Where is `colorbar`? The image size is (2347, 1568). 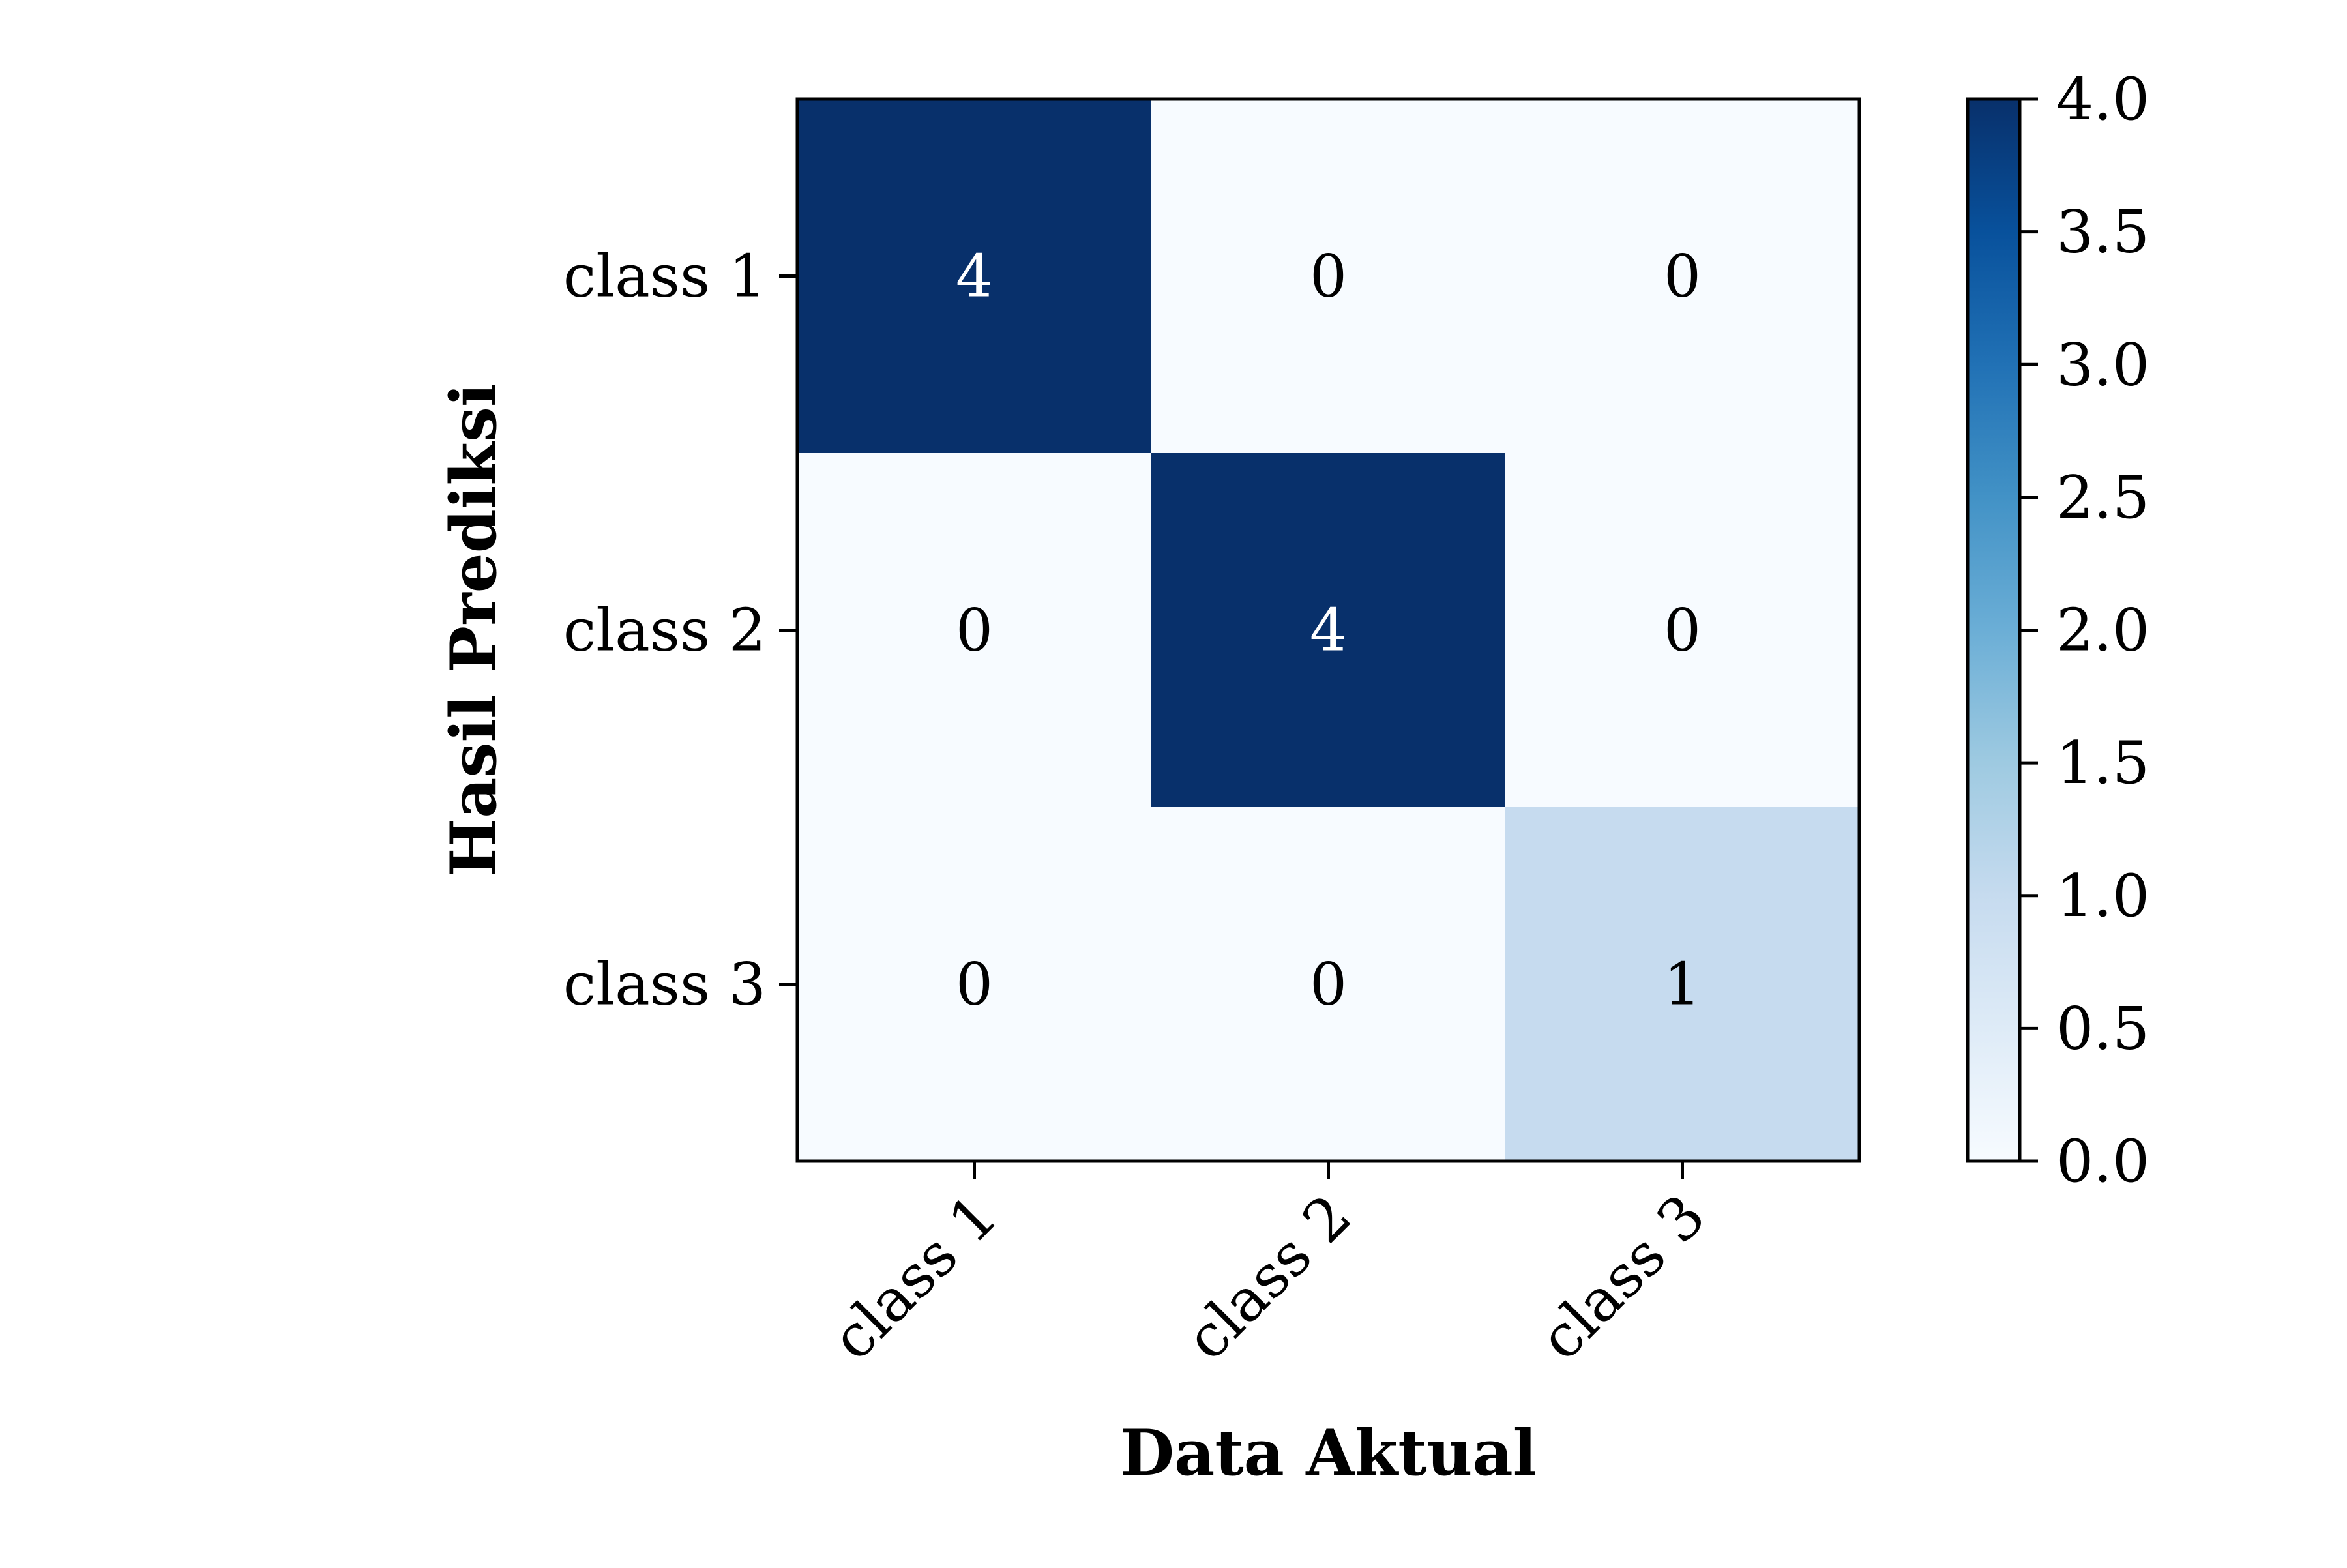
colorbar is located at coordinates (1994, 630).